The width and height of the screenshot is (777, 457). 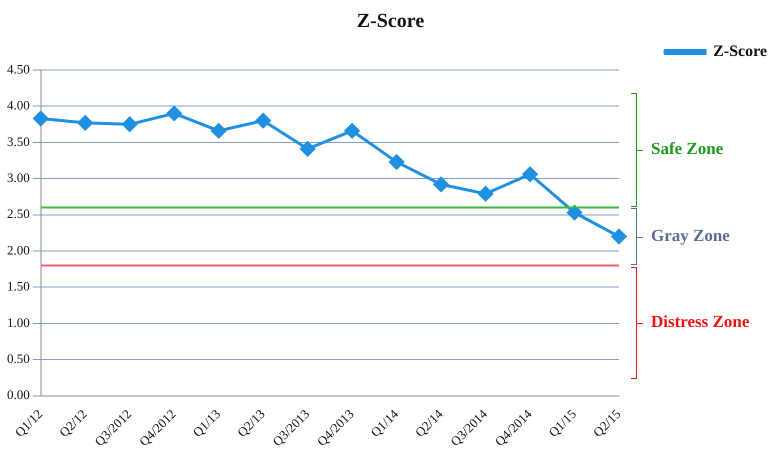 I want to click on y-tick-label: 3.00, so click(x=18, y=178).